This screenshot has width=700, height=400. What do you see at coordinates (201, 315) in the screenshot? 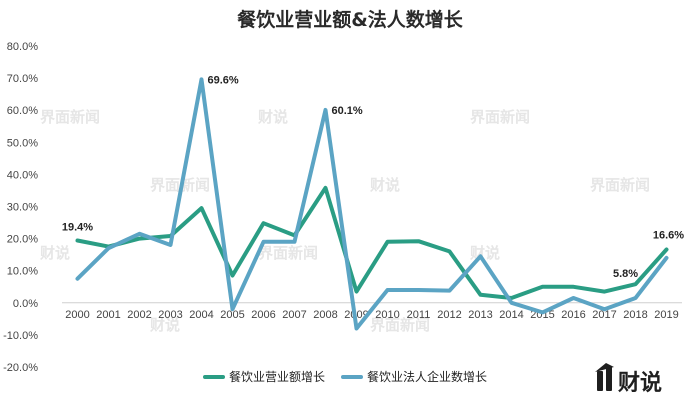
I see `x-tick-label: 2004` at bounding box center [201, 315].